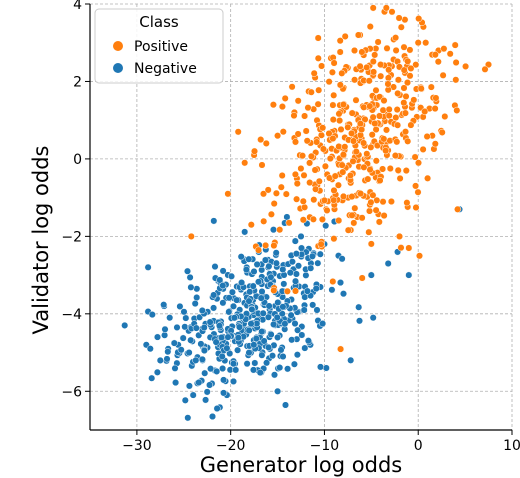  What do you see at coordinates (159, 22) in the screenshot?
I see `legend-title: Class` at bounding box center [159, 22].